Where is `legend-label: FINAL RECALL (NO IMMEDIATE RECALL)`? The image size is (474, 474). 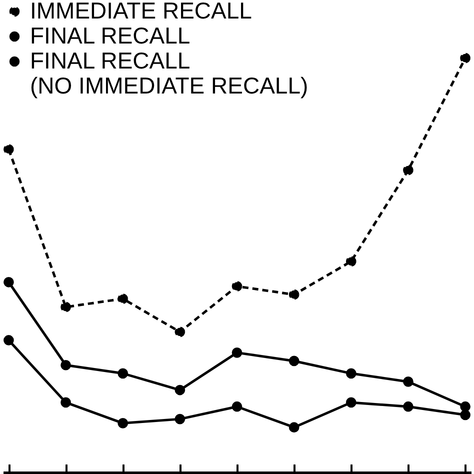
legend-label: FINAL RECALL (NO IMMEDIATE RECALL) is located at coordinates (169, 73).